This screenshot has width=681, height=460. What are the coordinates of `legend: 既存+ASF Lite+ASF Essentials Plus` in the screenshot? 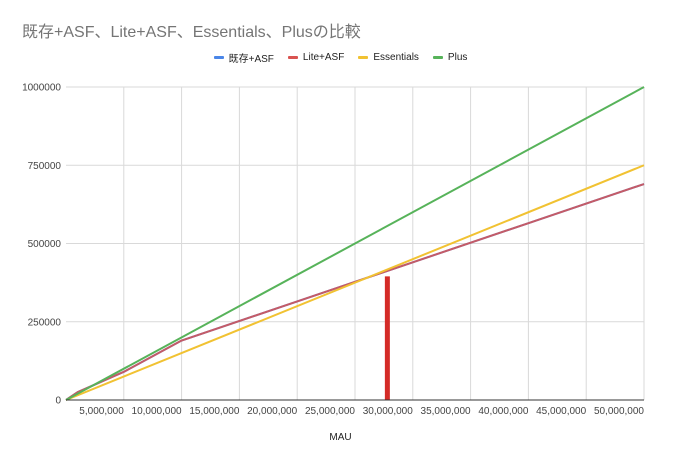 It's located at (340, 57).